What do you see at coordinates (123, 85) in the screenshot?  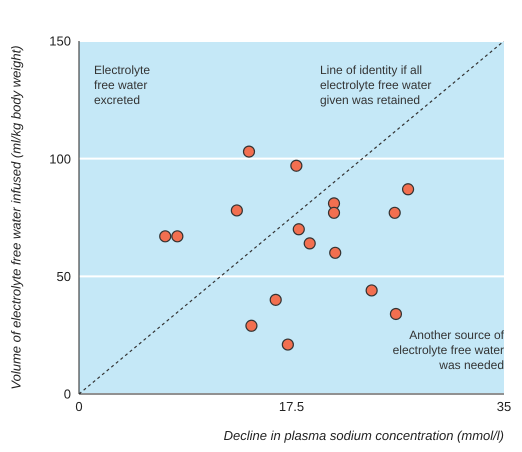 I see `annotation: Electrolyte free water excreted` at bounding box center [123, 85].